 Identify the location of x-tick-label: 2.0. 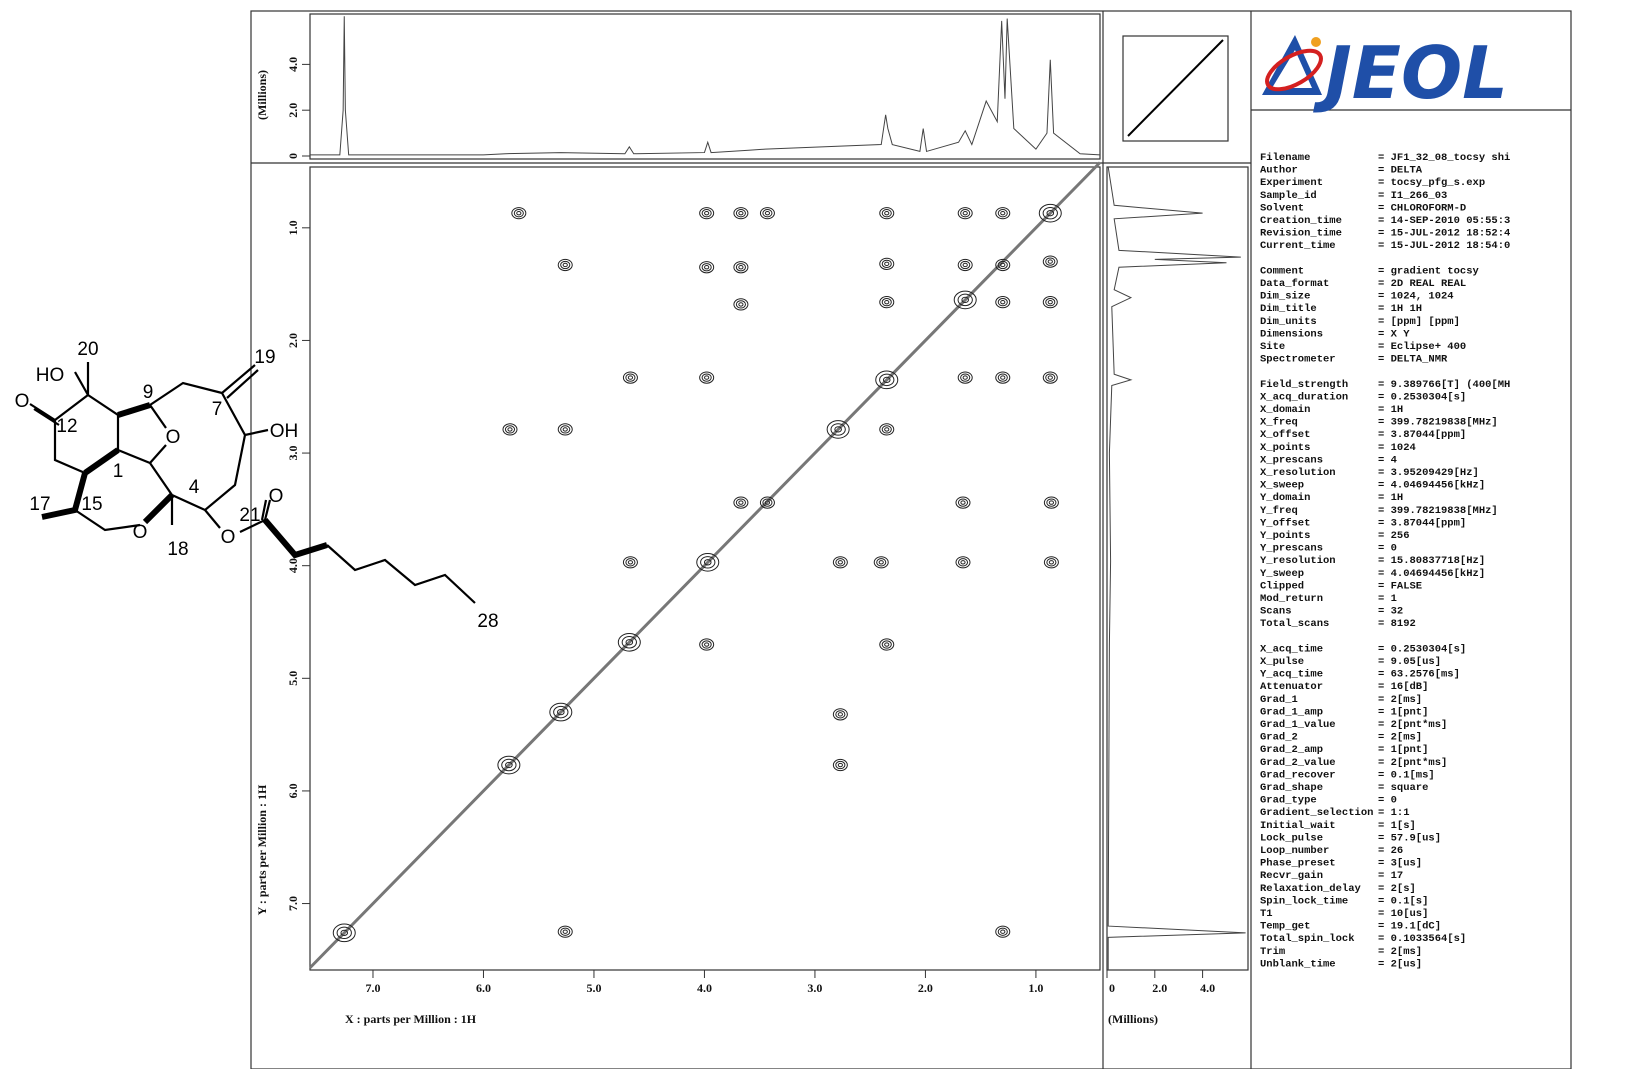
(925, 988).